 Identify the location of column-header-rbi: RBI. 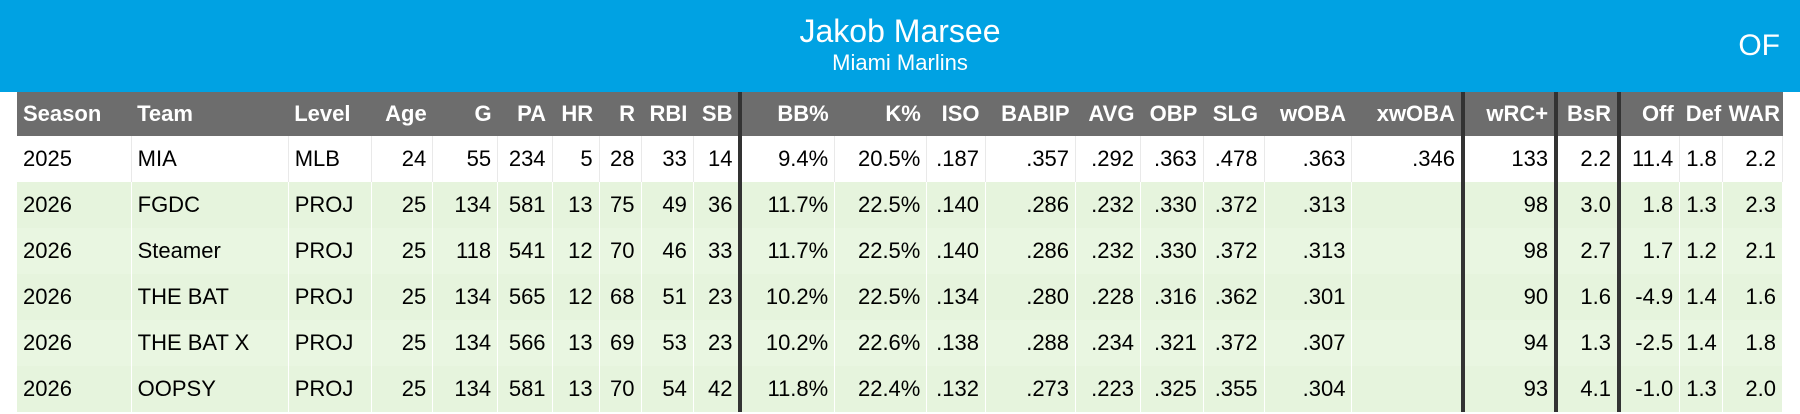
(667, 114).